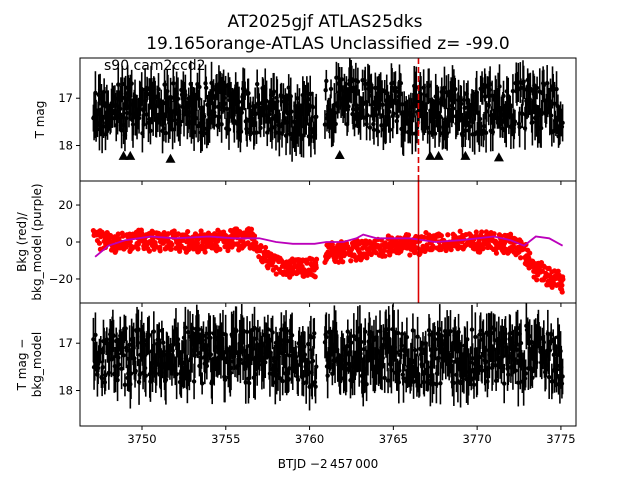  What do you see at coordinates (37, 365) in the screenshot?
I see `y-axis-label: bkg_model` at bounding box center [37, 365].